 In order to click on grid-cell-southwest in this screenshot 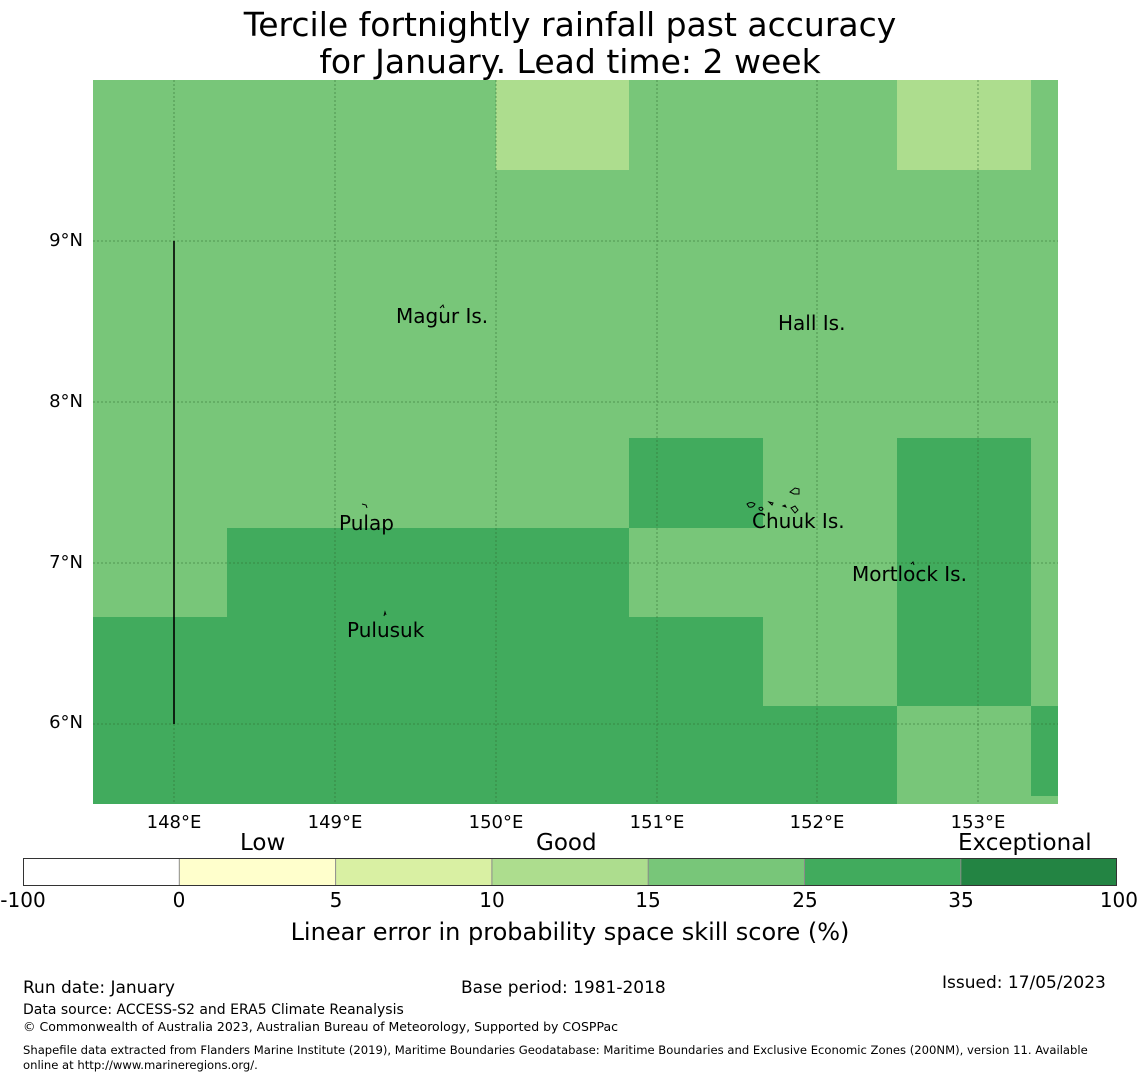, I will do `click(160, 710)`.